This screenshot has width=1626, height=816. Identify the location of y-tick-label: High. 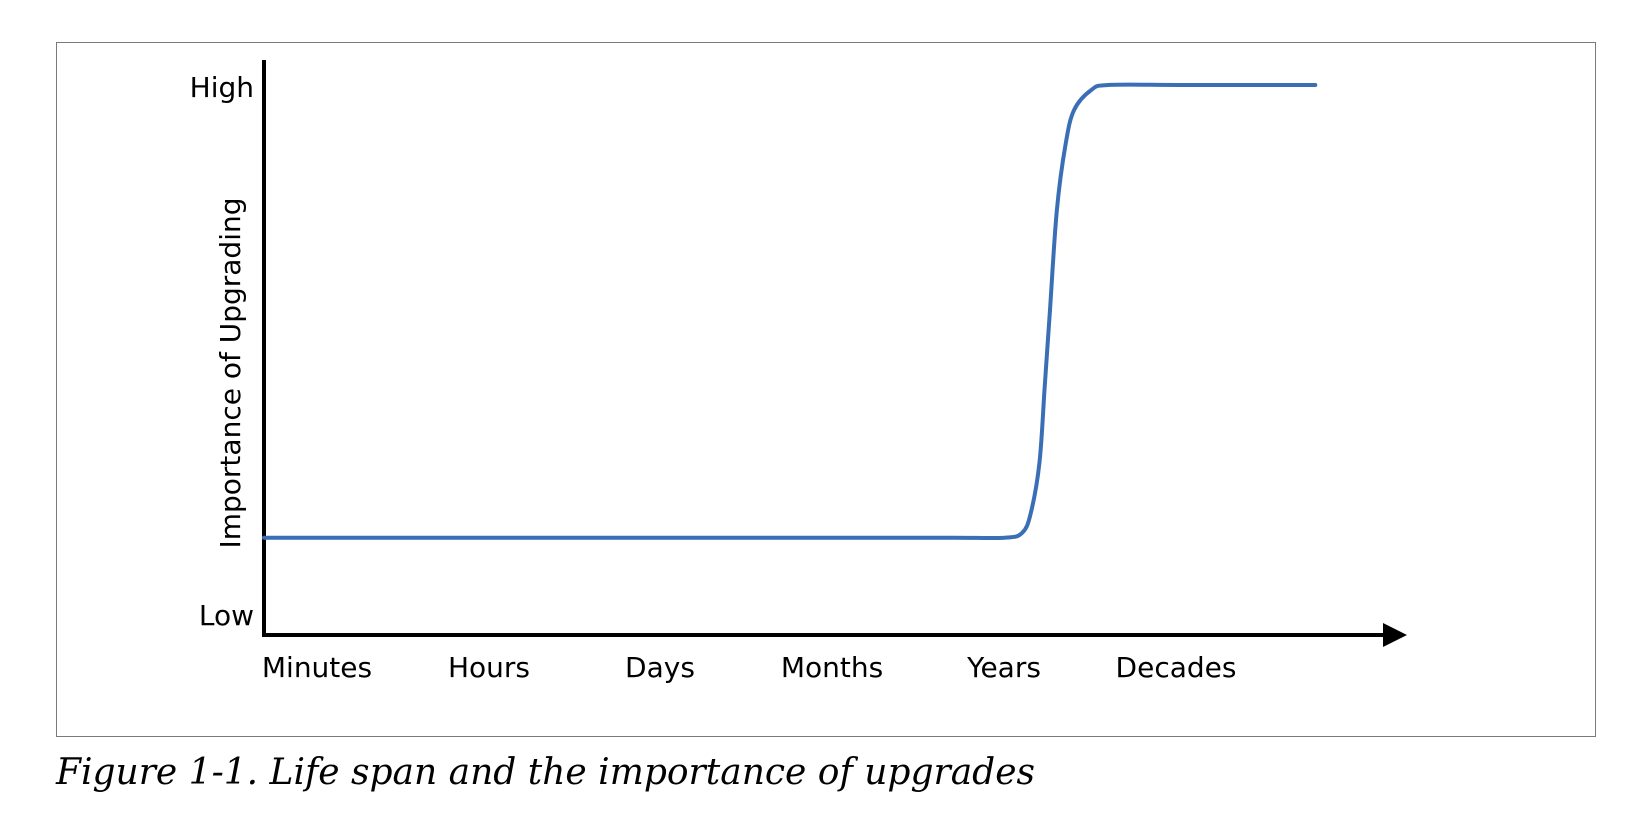
(222, 87).